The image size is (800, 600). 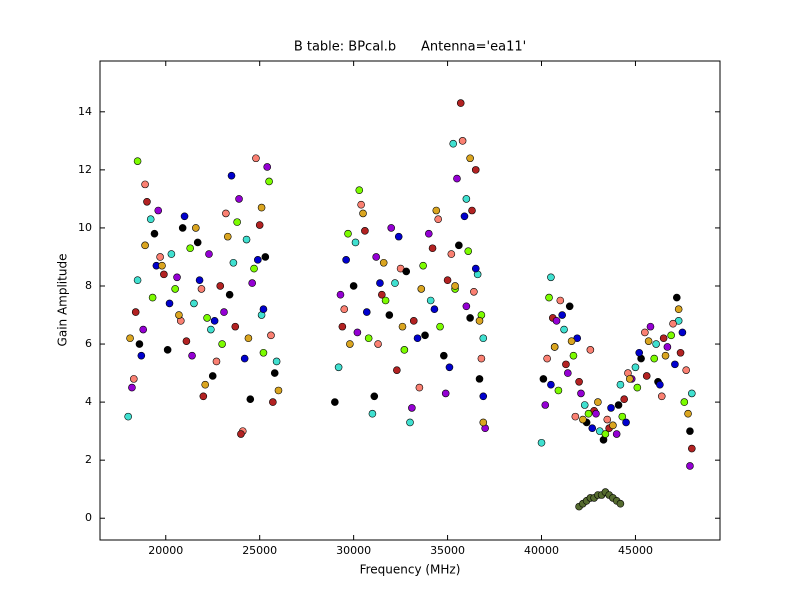 What do you see at coordinates (85, 111) in the screenshot?
I see `y-tick-label: 14` at bounding box center [85, 111].